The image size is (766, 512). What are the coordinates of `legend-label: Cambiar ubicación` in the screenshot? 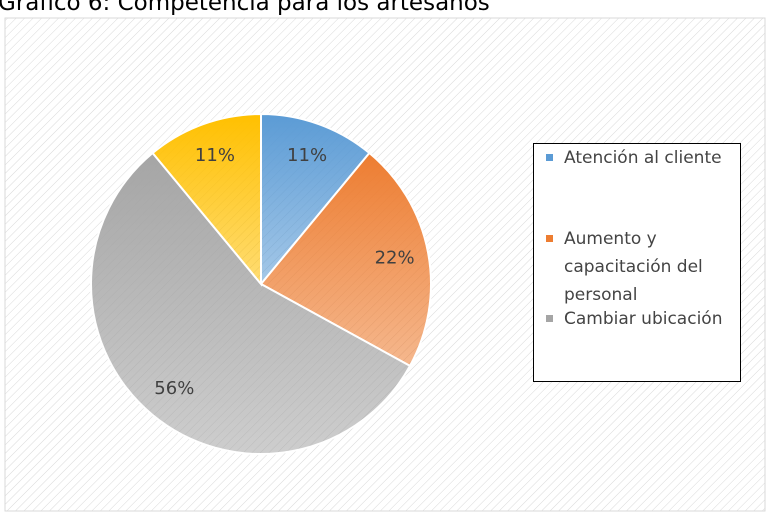 It's located at (643, 319).